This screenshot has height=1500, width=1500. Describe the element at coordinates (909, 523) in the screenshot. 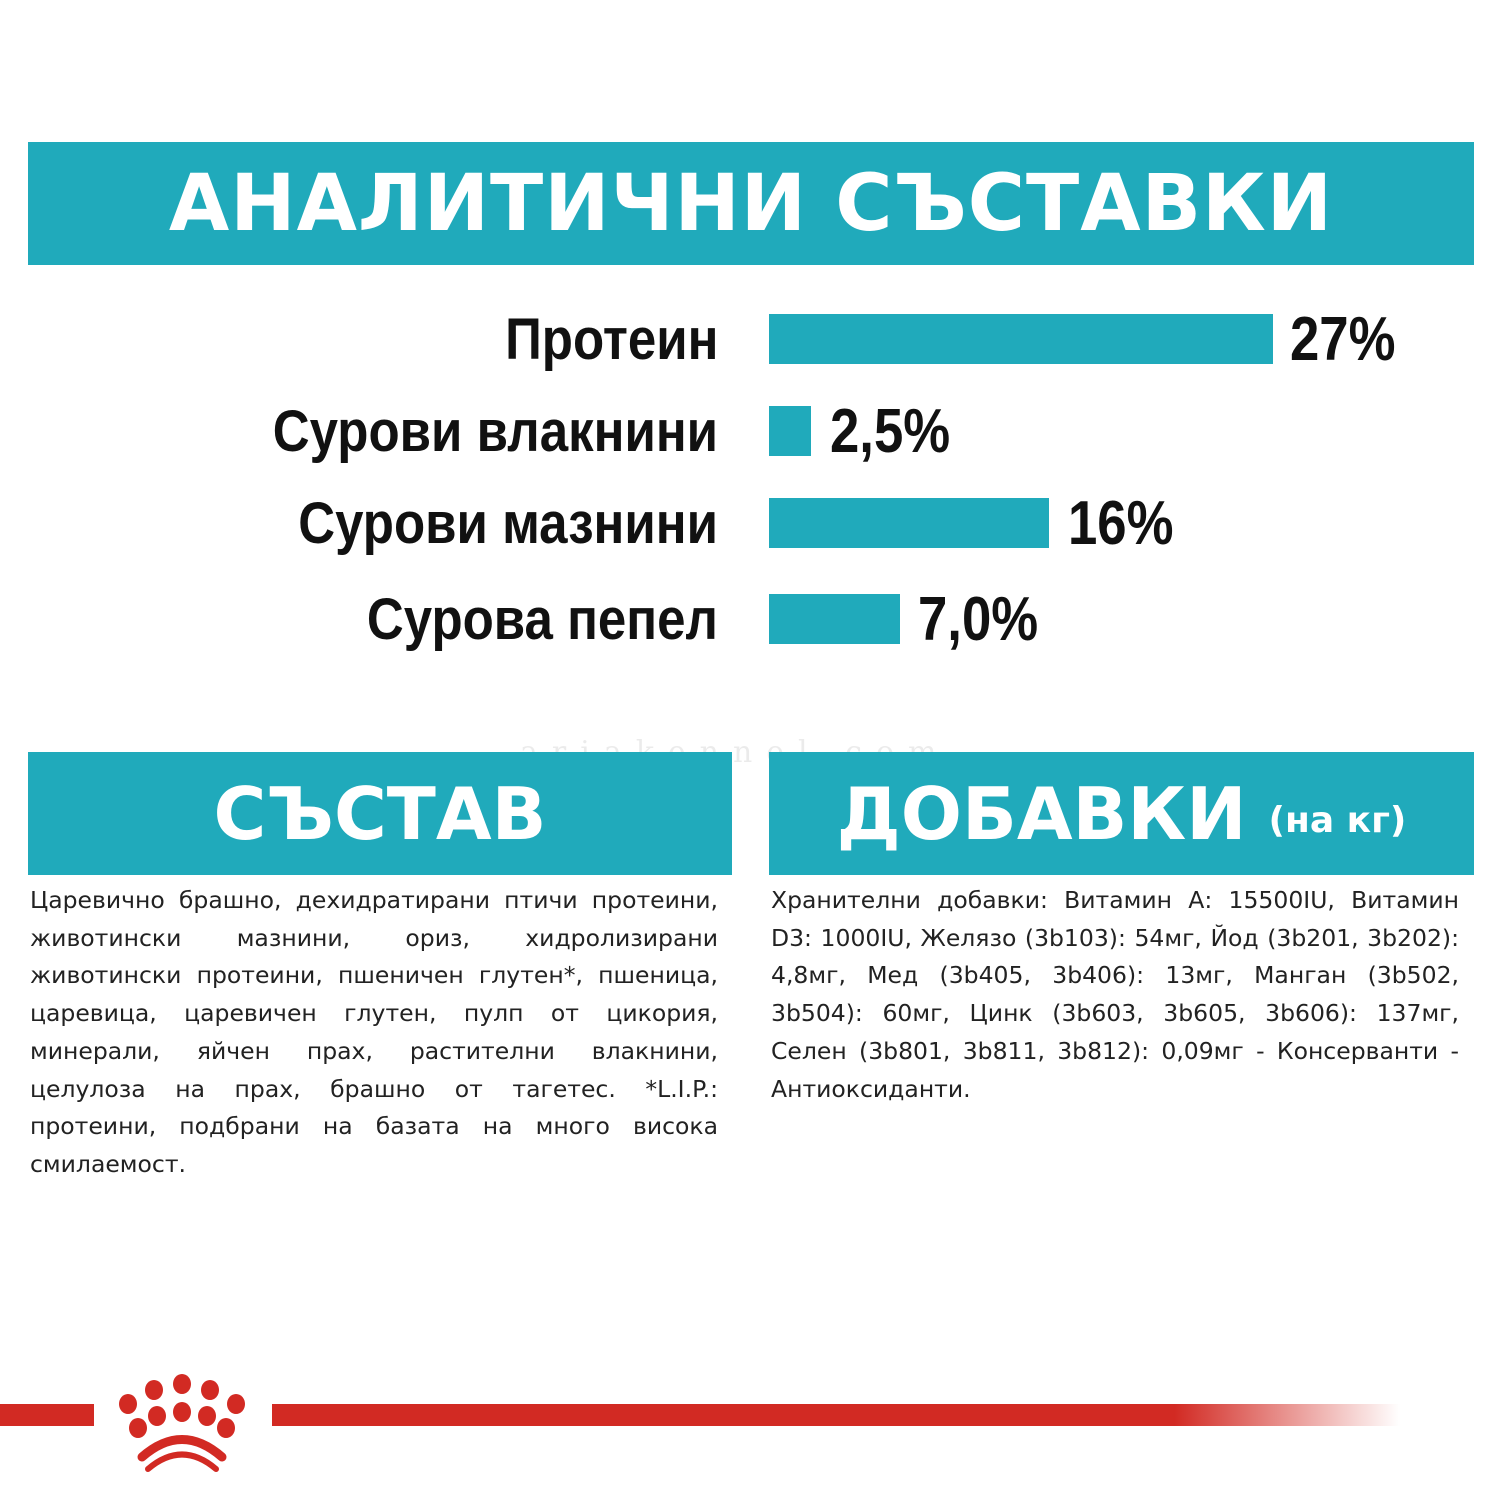

I see `bar-fat` at that location.